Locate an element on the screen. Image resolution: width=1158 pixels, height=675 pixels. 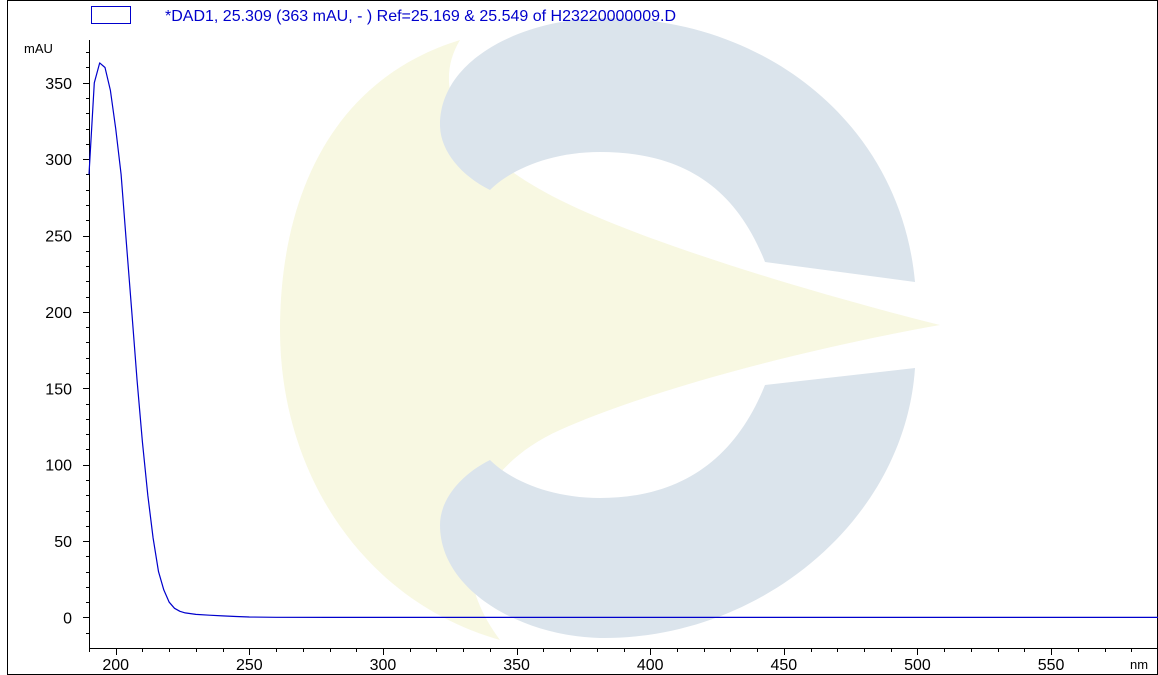
y-tick-label: 0 is located at coordinates (67, 618).